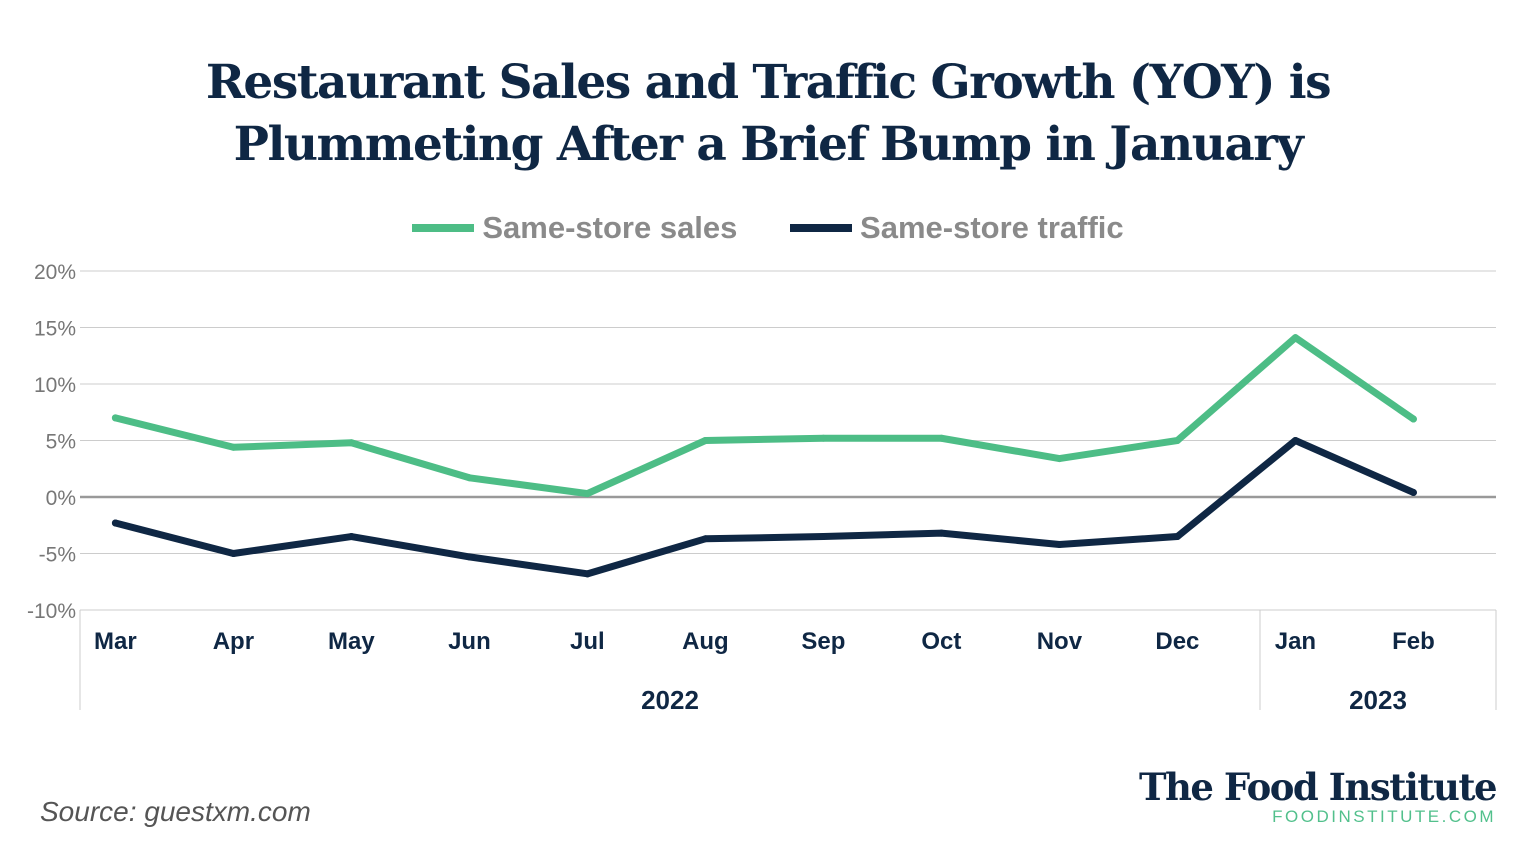  What do you see at coordinates (587, 641) in the screenshot?
I see `x-tick-label: Jul` at bounding box center [587, 641].